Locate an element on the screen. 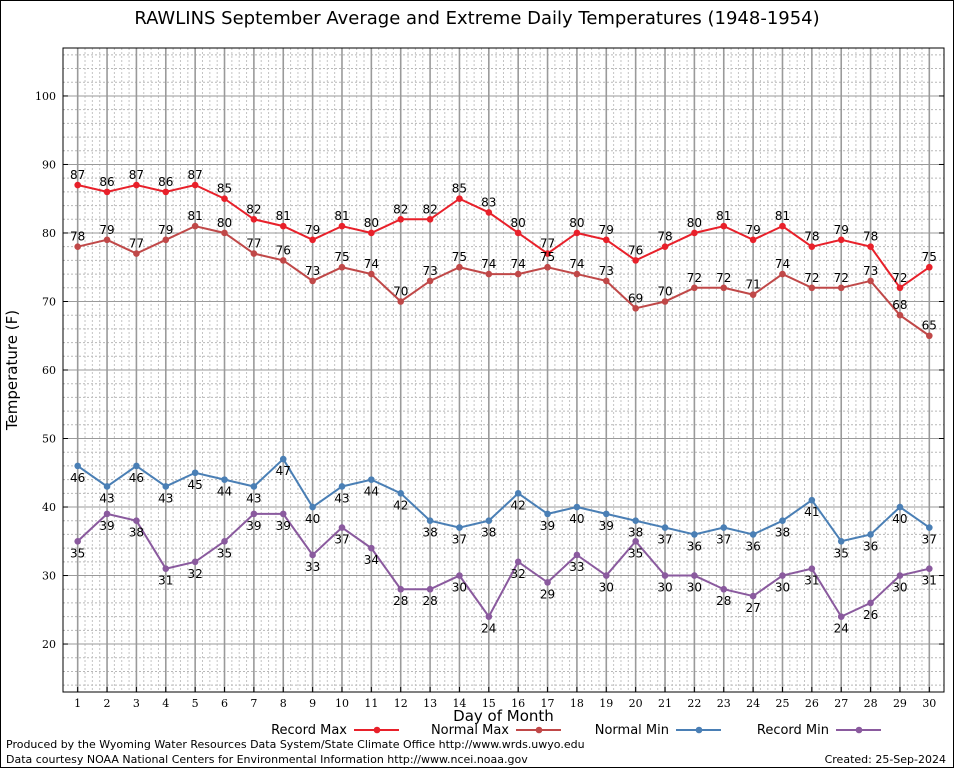  x-tick-label: 28 is located at coordinates (871, 703).